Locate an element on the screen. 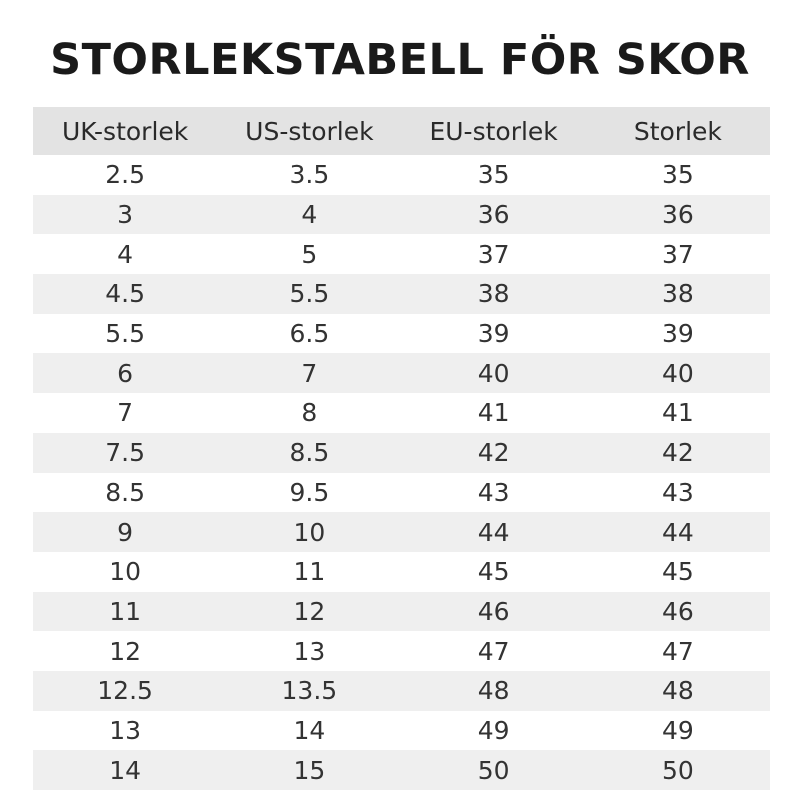  header-row: UK-storlek US-storlek EU-storlek Storlek is located at coordinates (401, 131).